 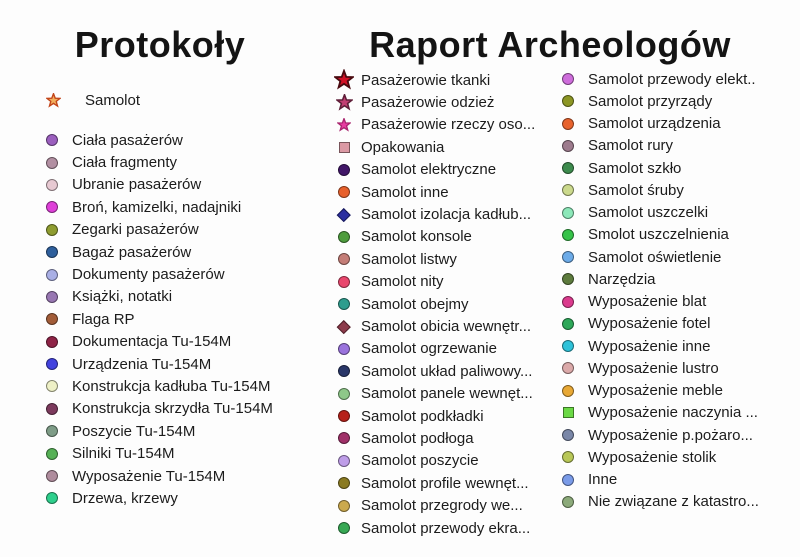 What do you see at coordinates (655, 257) in the screenshot?
I see `legend-item-label: Samolot oświetlenie` at bounding box center [655, 257].